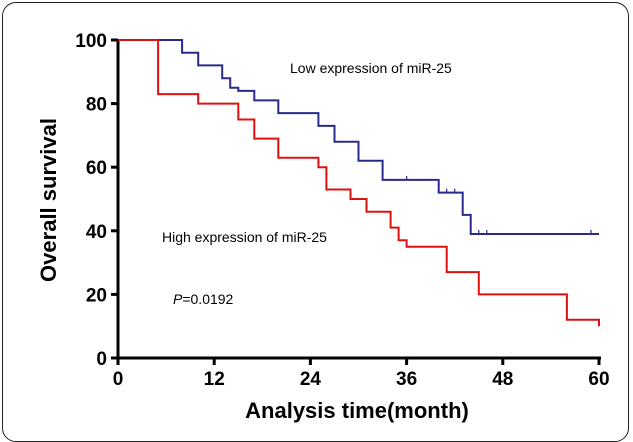  What do you see at coordinates (96, 168) in the screenshot?
I see `y-tick-label: 60` at bounding box center [96, 168].